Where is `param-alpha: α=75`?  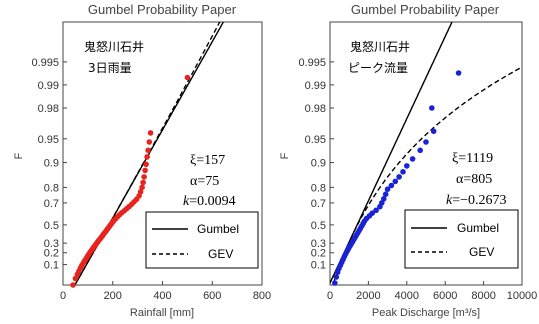
param-alpha: α=75 is located at coordinates (204, 181).